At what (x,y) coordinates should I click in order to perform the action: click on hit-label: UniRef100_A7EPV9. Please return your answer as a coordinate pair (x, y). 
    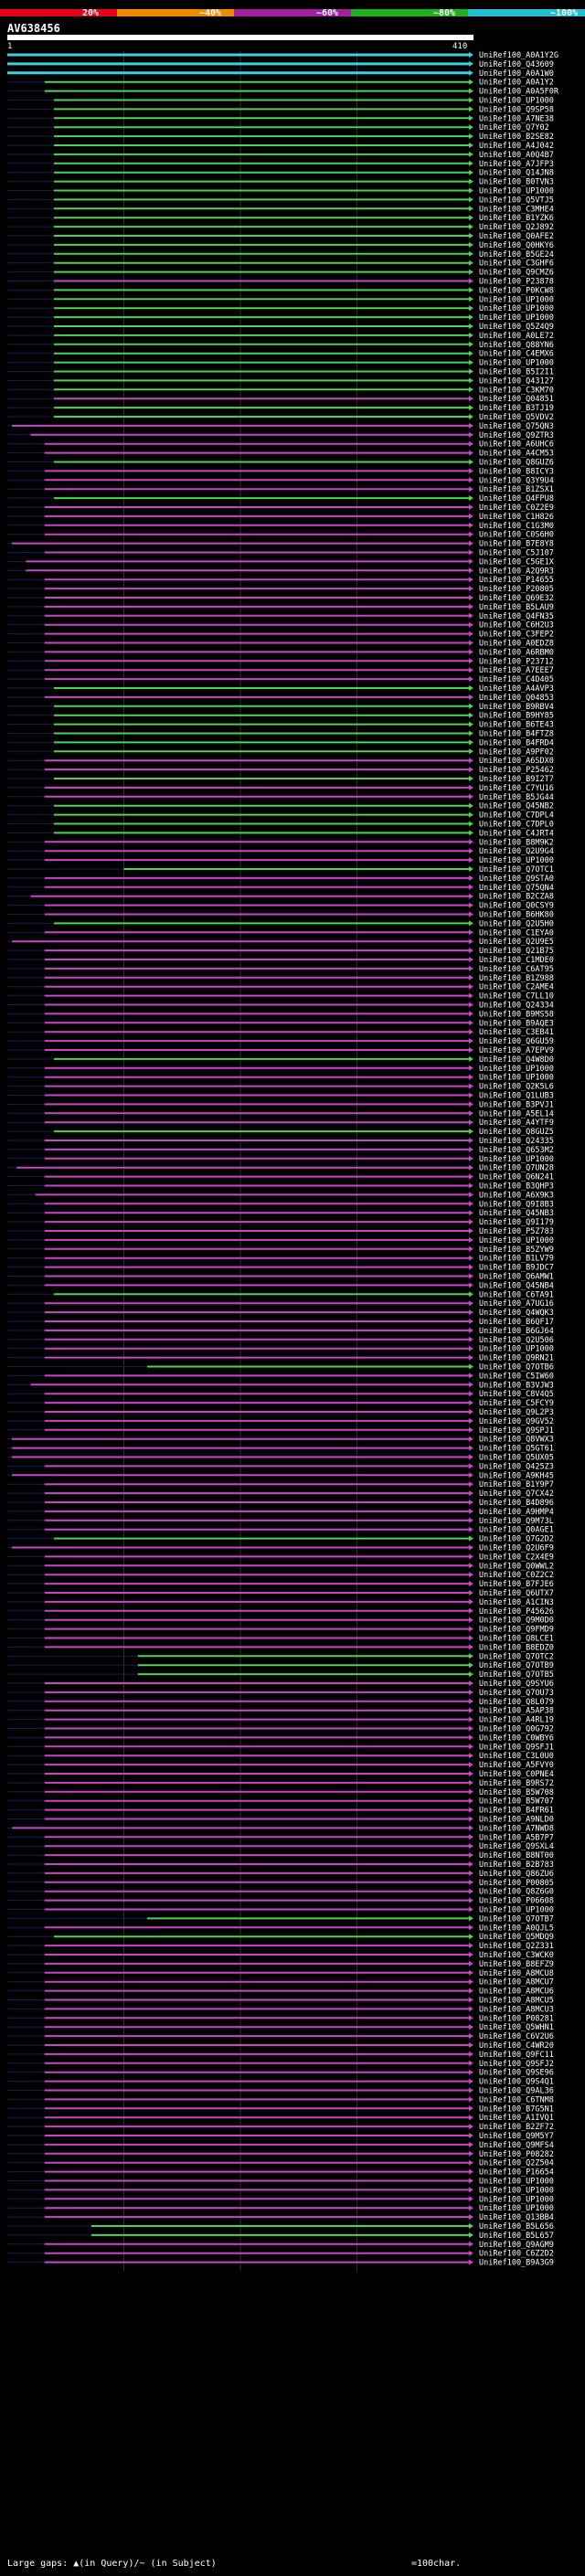
    Looking at the image, I should click on (516, 1050).